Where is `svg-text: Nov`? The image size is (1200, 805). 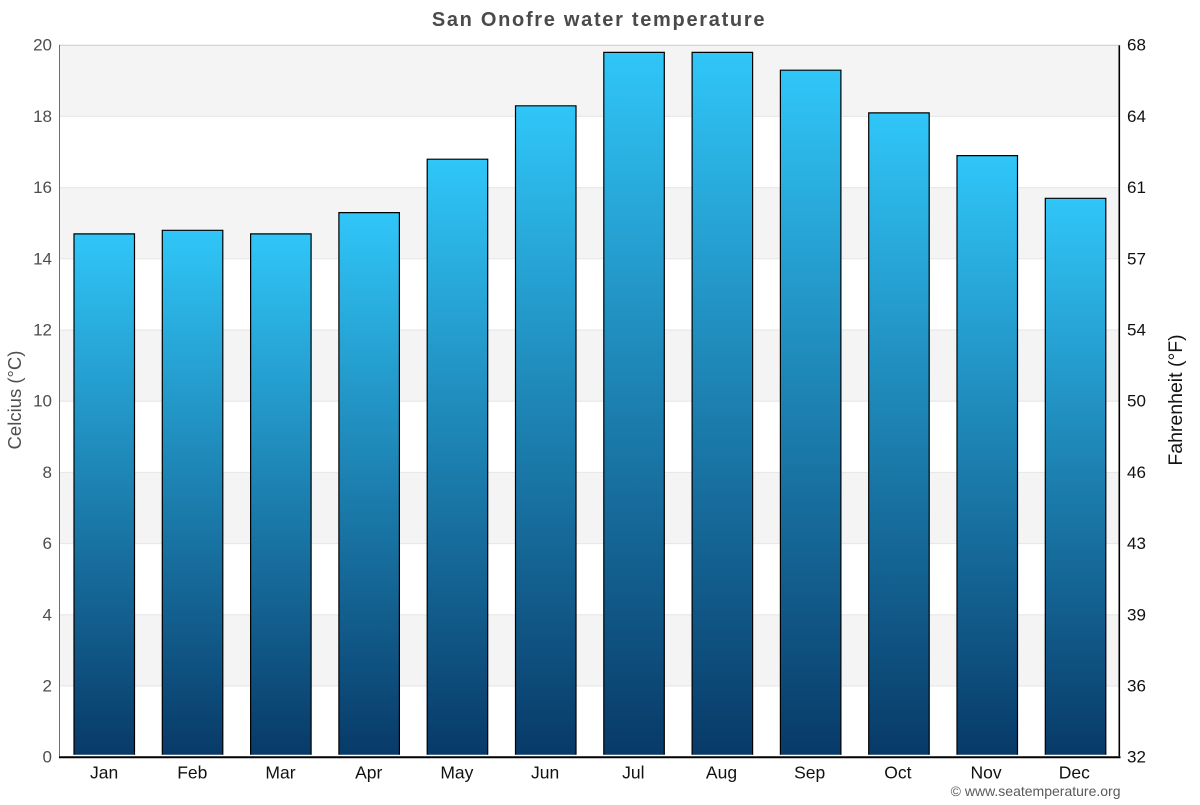 svg-text: Nov is located at coordinates (986, 772).